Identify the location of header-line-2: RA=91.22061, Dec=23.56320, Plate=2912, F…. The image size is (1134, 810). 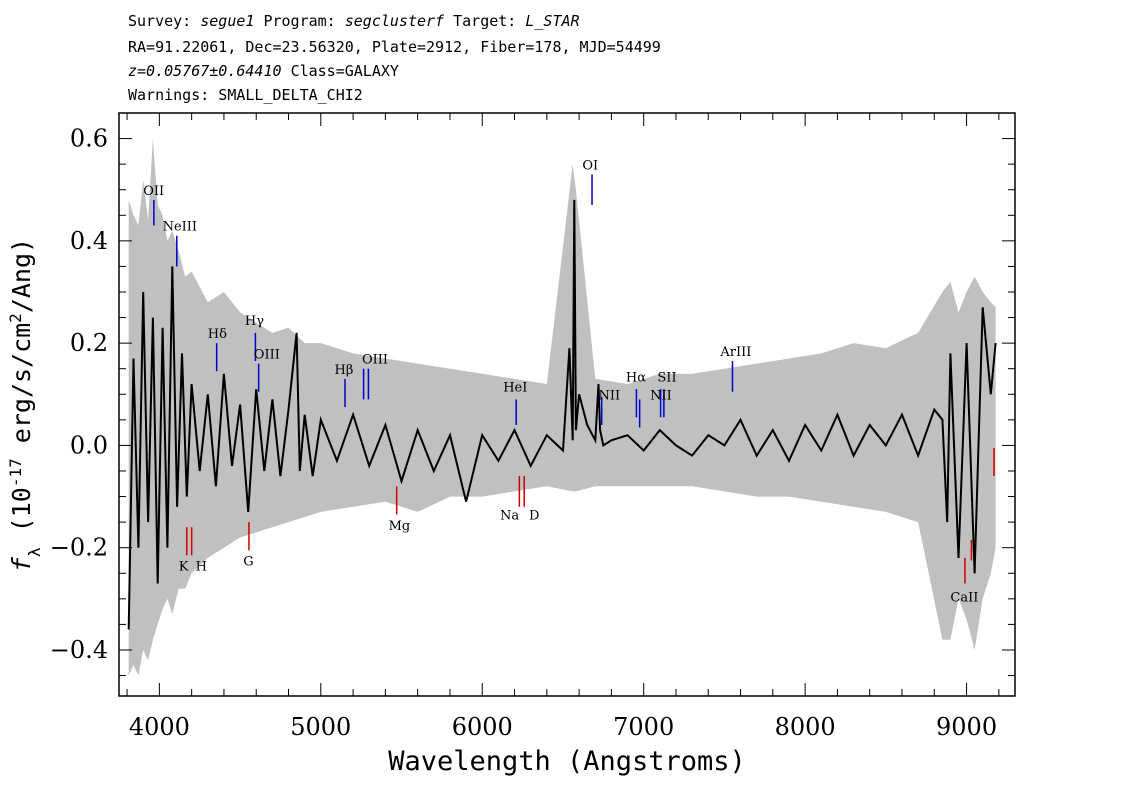
(394, 47).